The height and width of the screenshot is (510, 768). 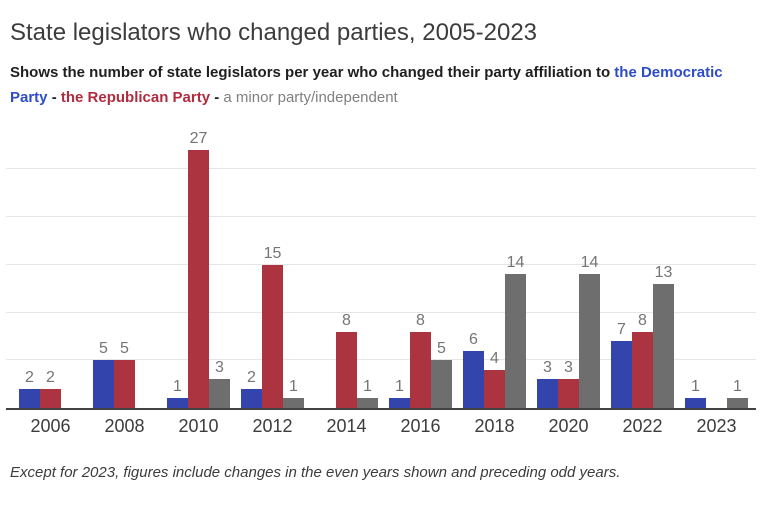 What do you see at coordinates (494, 426) in the screenshot?
I see `x-axis-label-2018: 2018` at bounding box center [494, 426].